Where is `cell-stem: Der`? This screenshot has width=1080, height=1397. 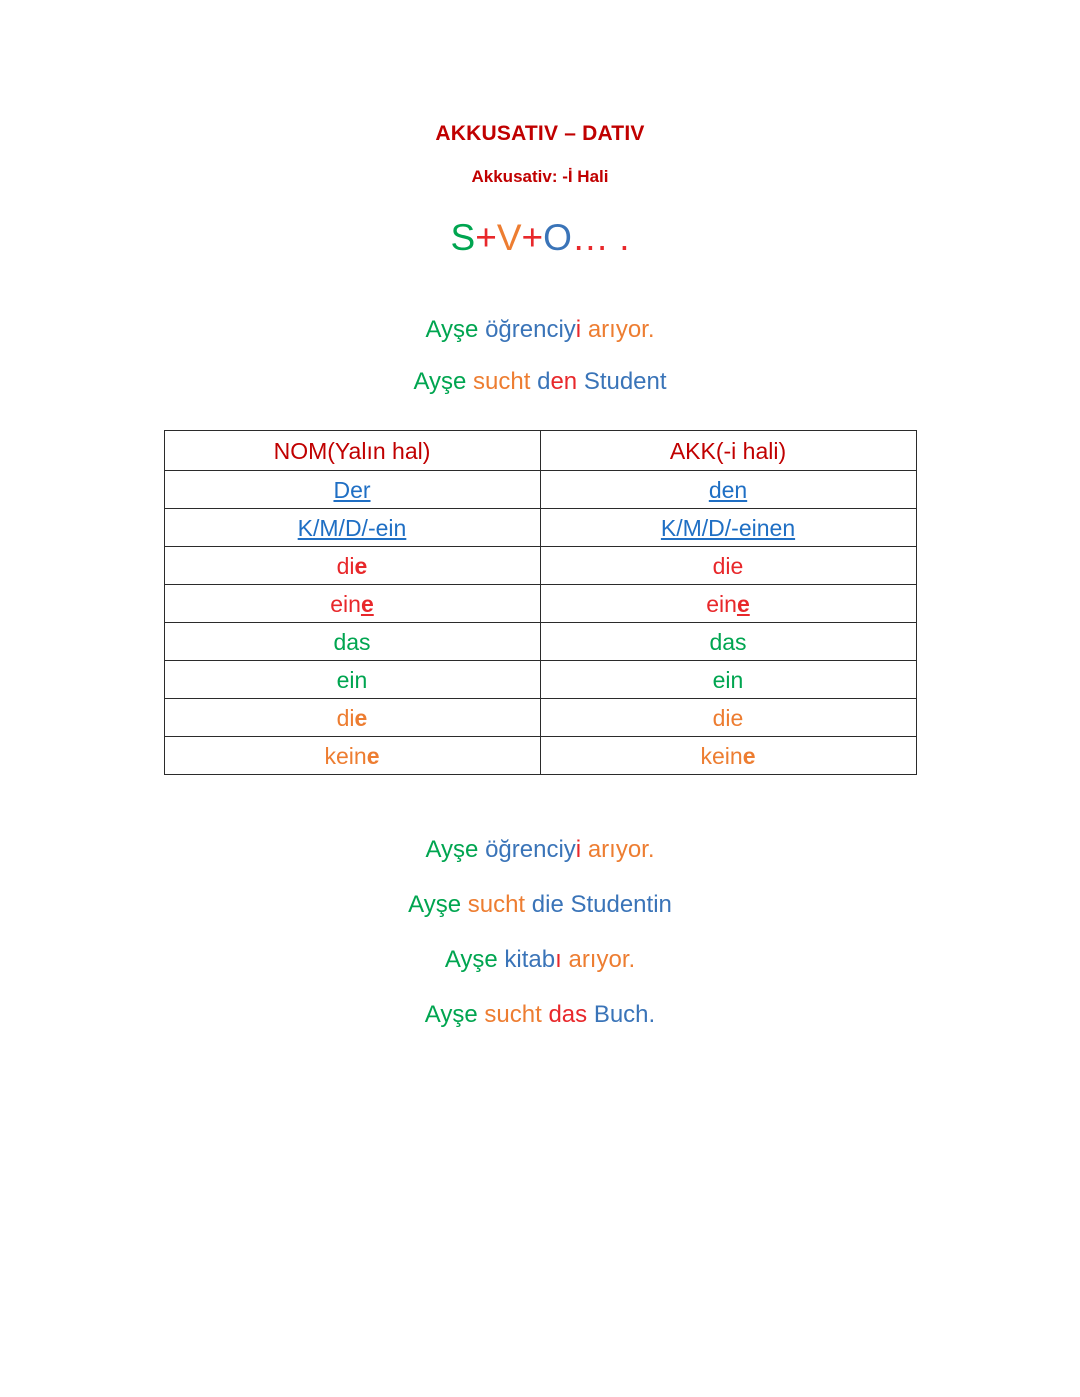 cell-stem: Der is located at coordinates (352, 489).